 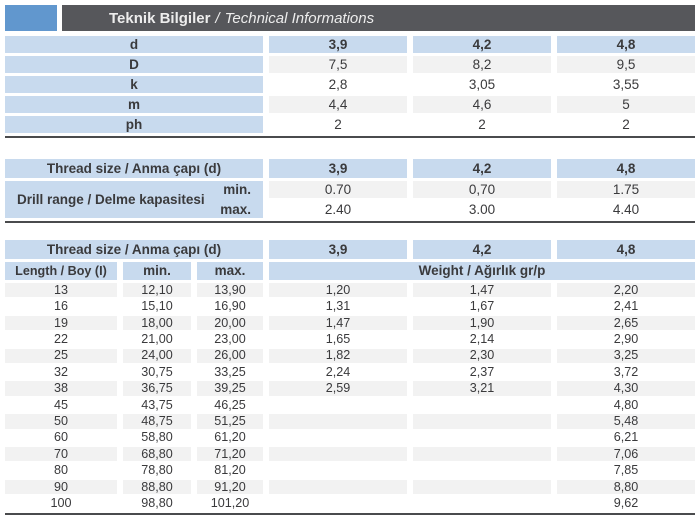 What do you see at coordinates (134, 124) in the screenshot?
I see `dim-label-cell: ph` at bounding box center [134, 124].